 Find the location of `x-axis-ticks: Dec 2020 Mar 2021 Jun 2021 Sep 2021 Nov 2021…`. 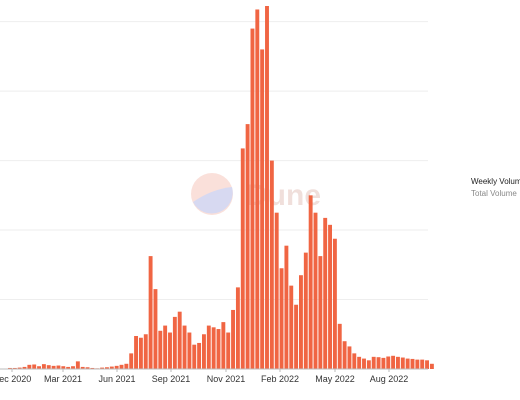

x-axis-ticks: Dec 2020 Mar 2021 Jun 2021 Sep 2021 Nov 2021… is located at coordinates (204, 376).